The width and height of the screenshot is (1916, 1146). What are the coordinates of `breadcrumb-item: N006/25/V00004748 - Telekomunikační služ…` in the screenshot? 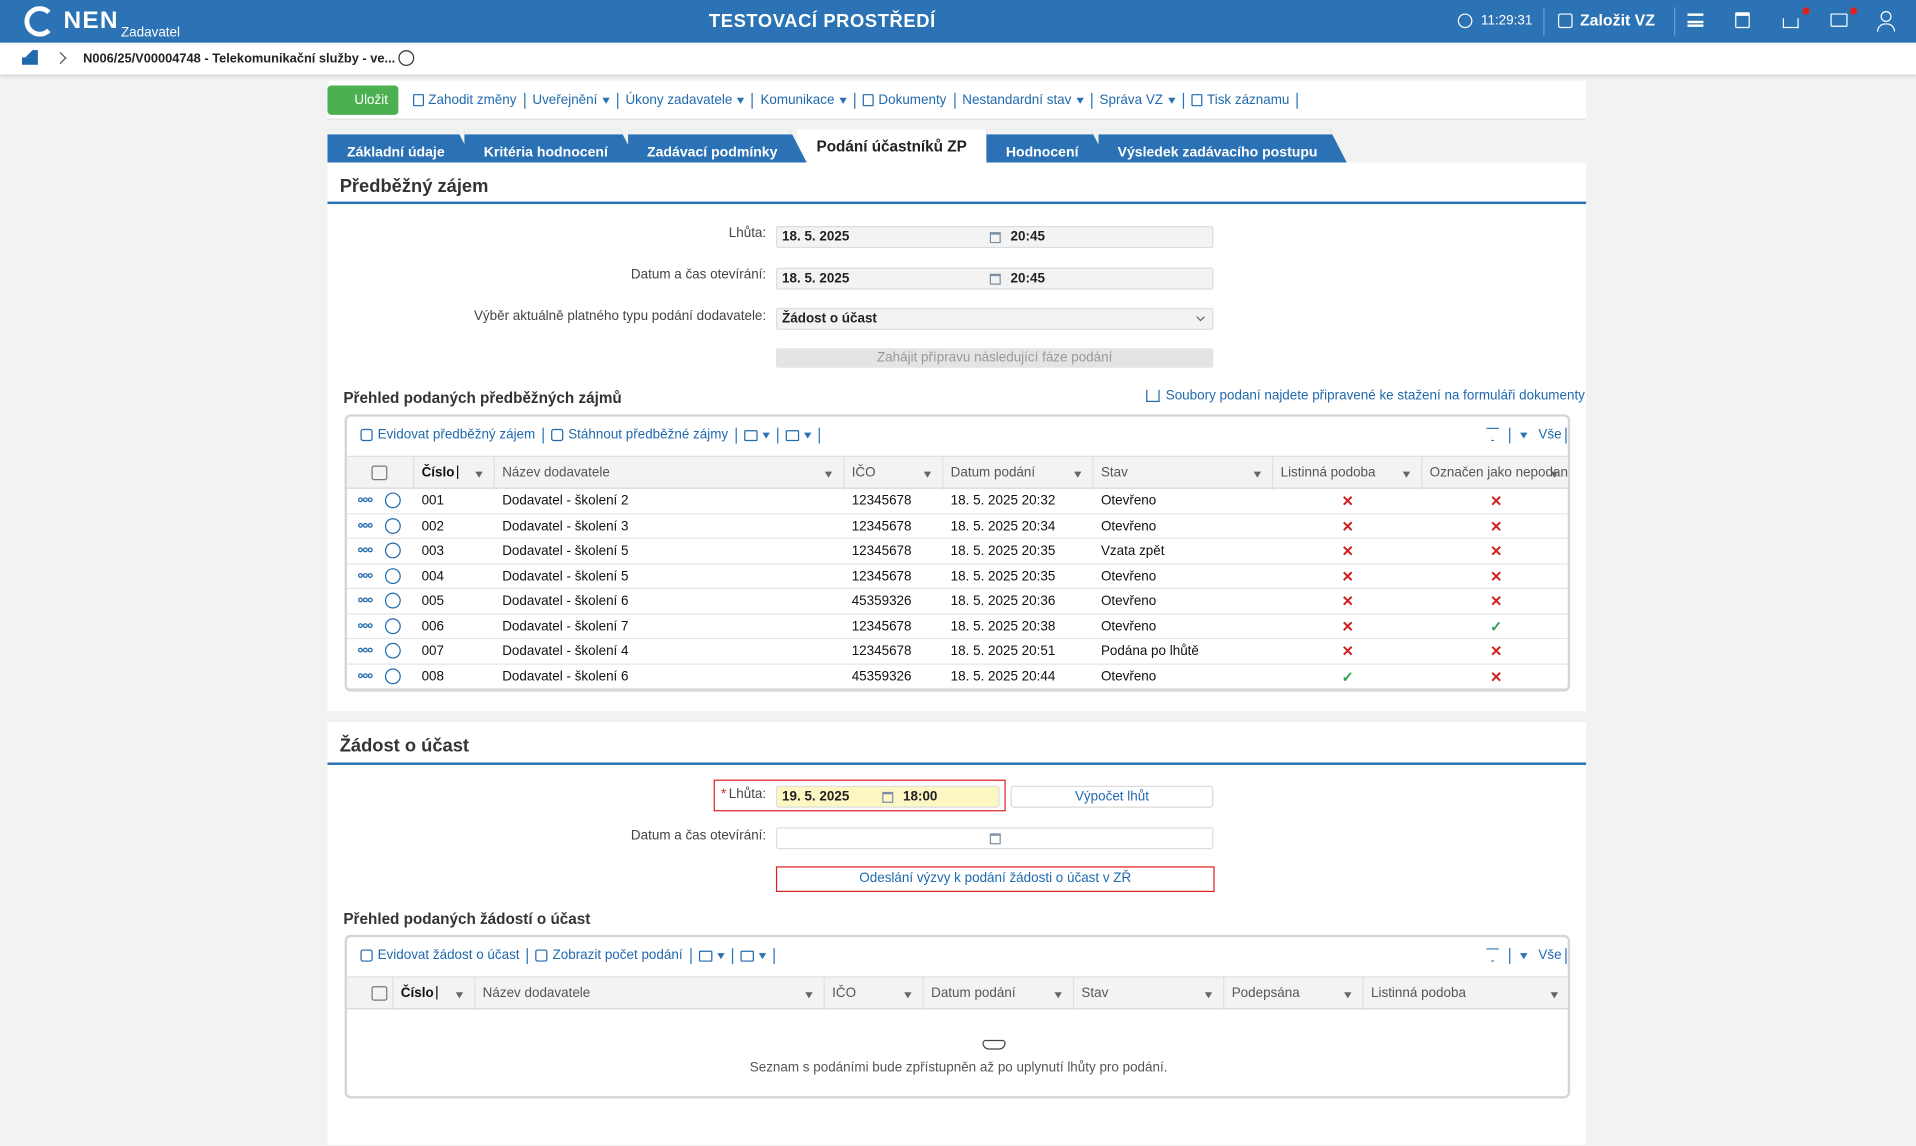 It's located at (239, 58).